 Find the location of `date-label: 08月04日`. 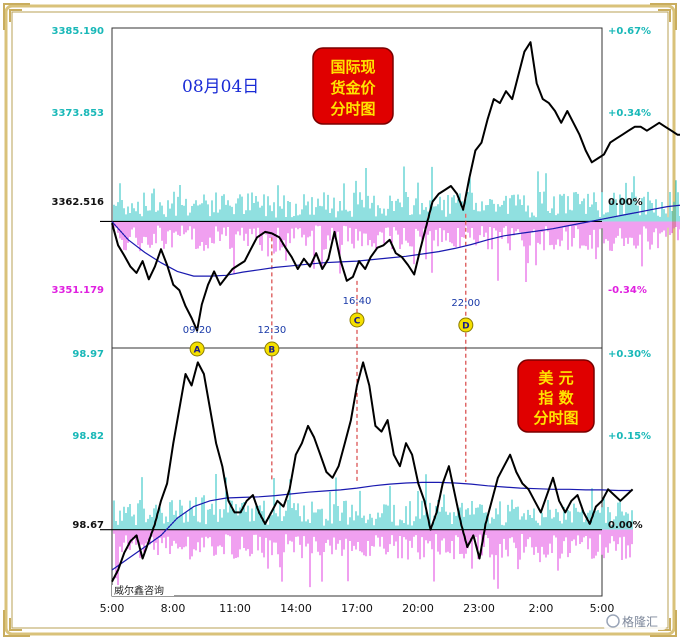

date-label: 08月04日 is located at coordinates (220, 87).